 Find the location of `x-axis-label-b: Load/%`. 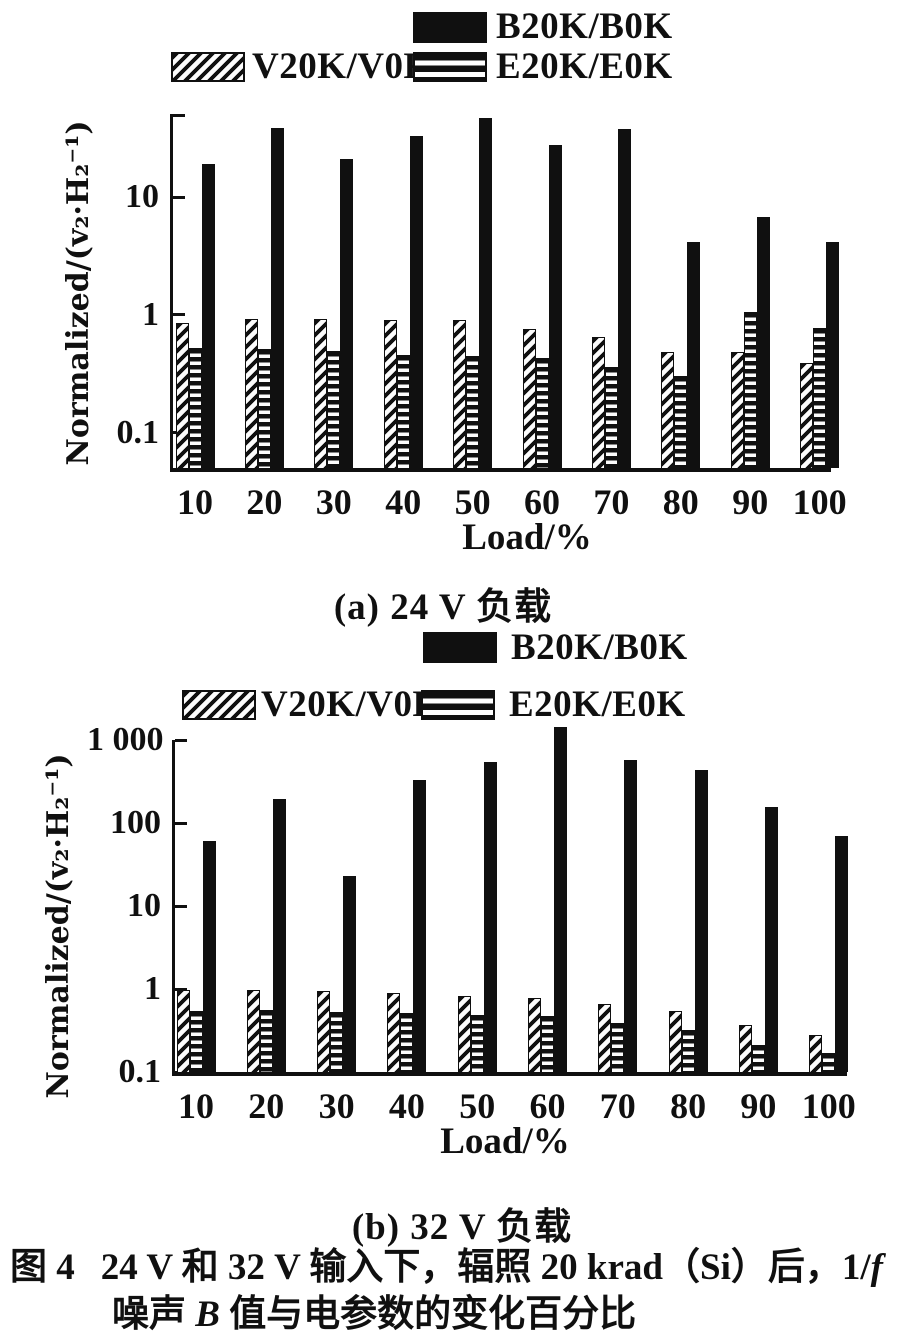

x-axis-label-b: Load/% is located at coordinates (505, 1141).